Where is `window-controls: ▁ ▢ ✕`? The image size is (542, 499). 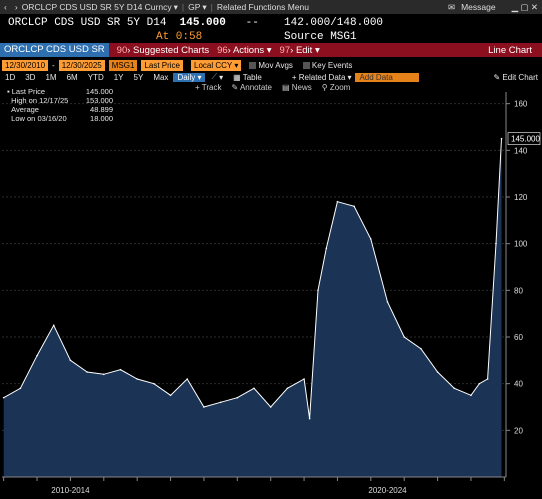 window-controls: ▁ ▢ ✕ is located at coordinates (524, 6).